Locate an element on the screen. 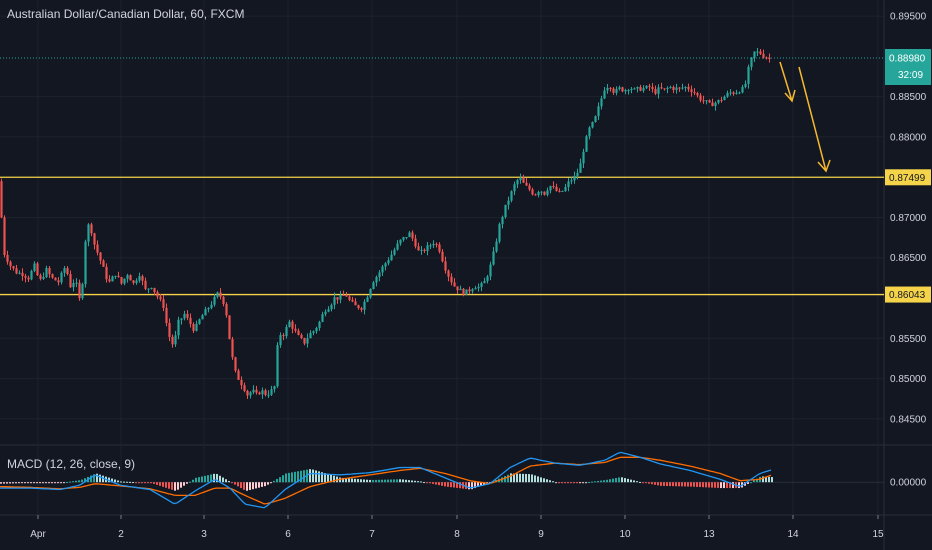 The width and height of the screenshot is (932, 550). current-price-tag is located at coordinates (908, 66).